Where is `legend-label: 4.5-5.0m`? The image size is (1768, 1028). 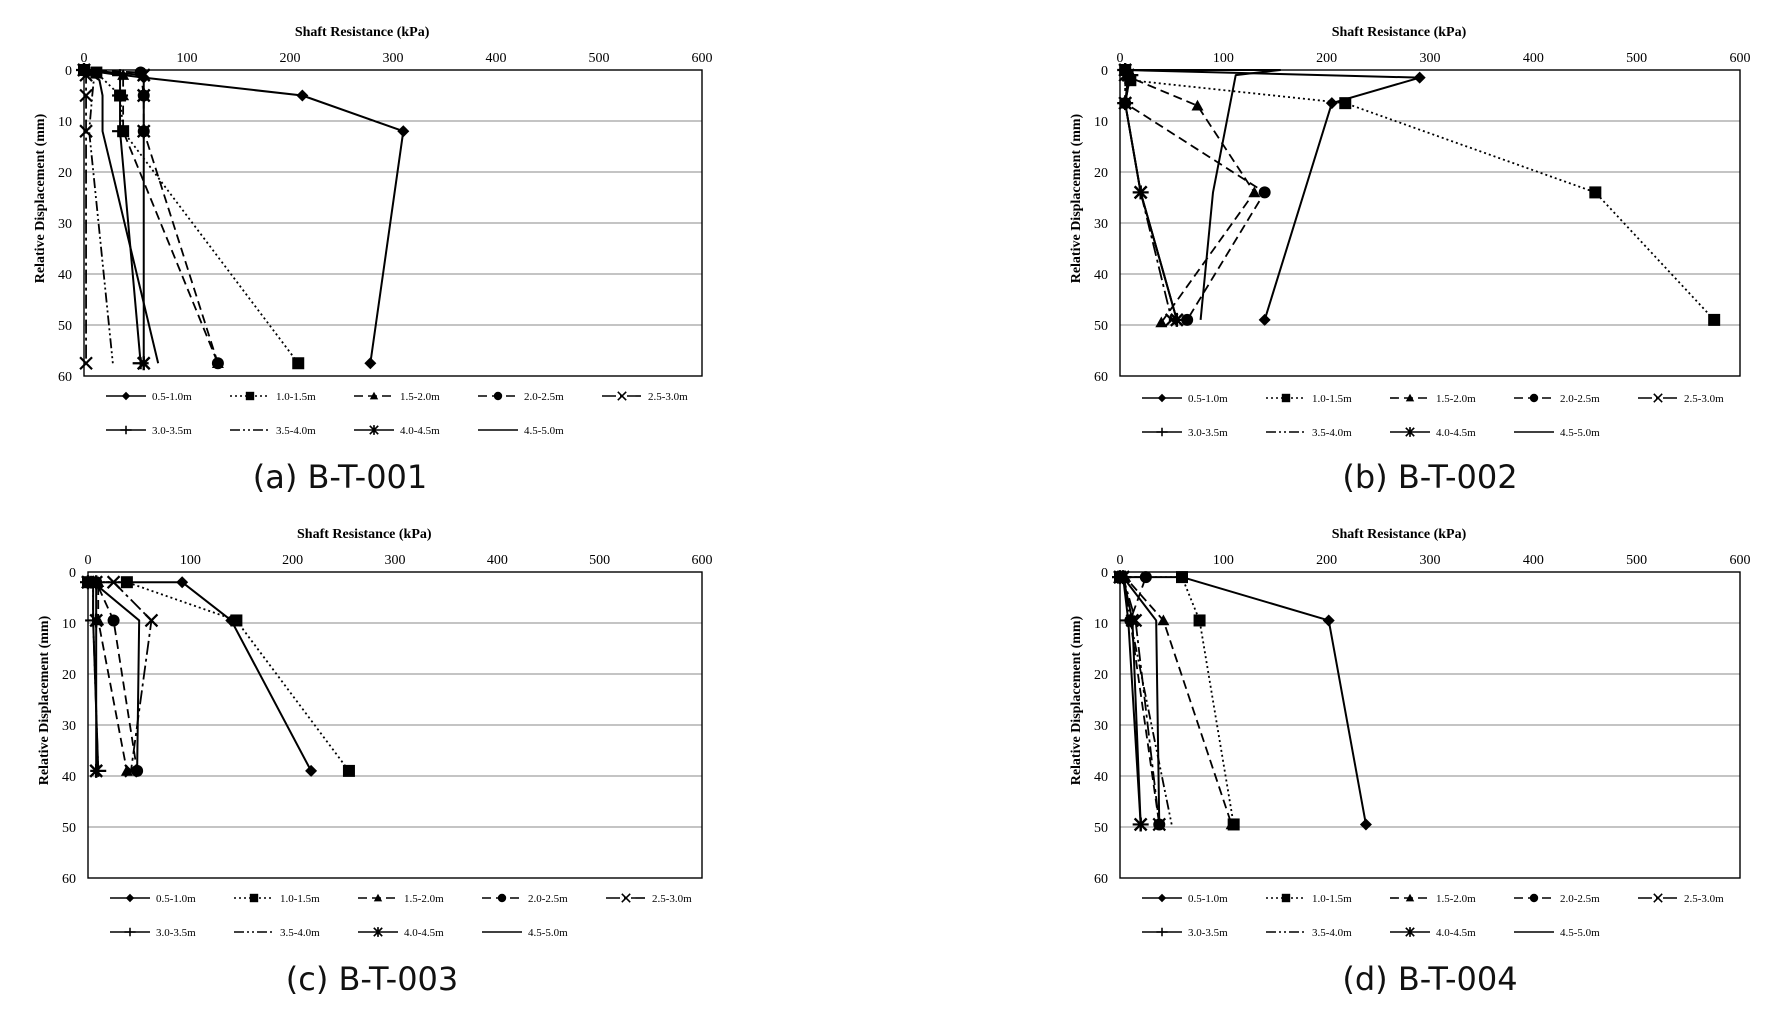
legend-label: 4.5-5.0m is located at coordinates (548, 933).